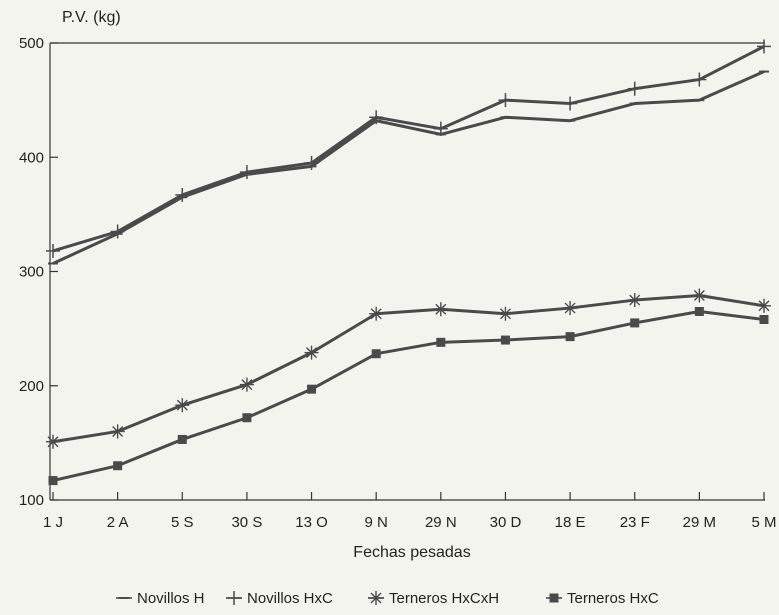 The image size is (779, 615). Describe the element at coordinates (31, 157) in the screenshot. I see `y-tick-label: 400` at that location.